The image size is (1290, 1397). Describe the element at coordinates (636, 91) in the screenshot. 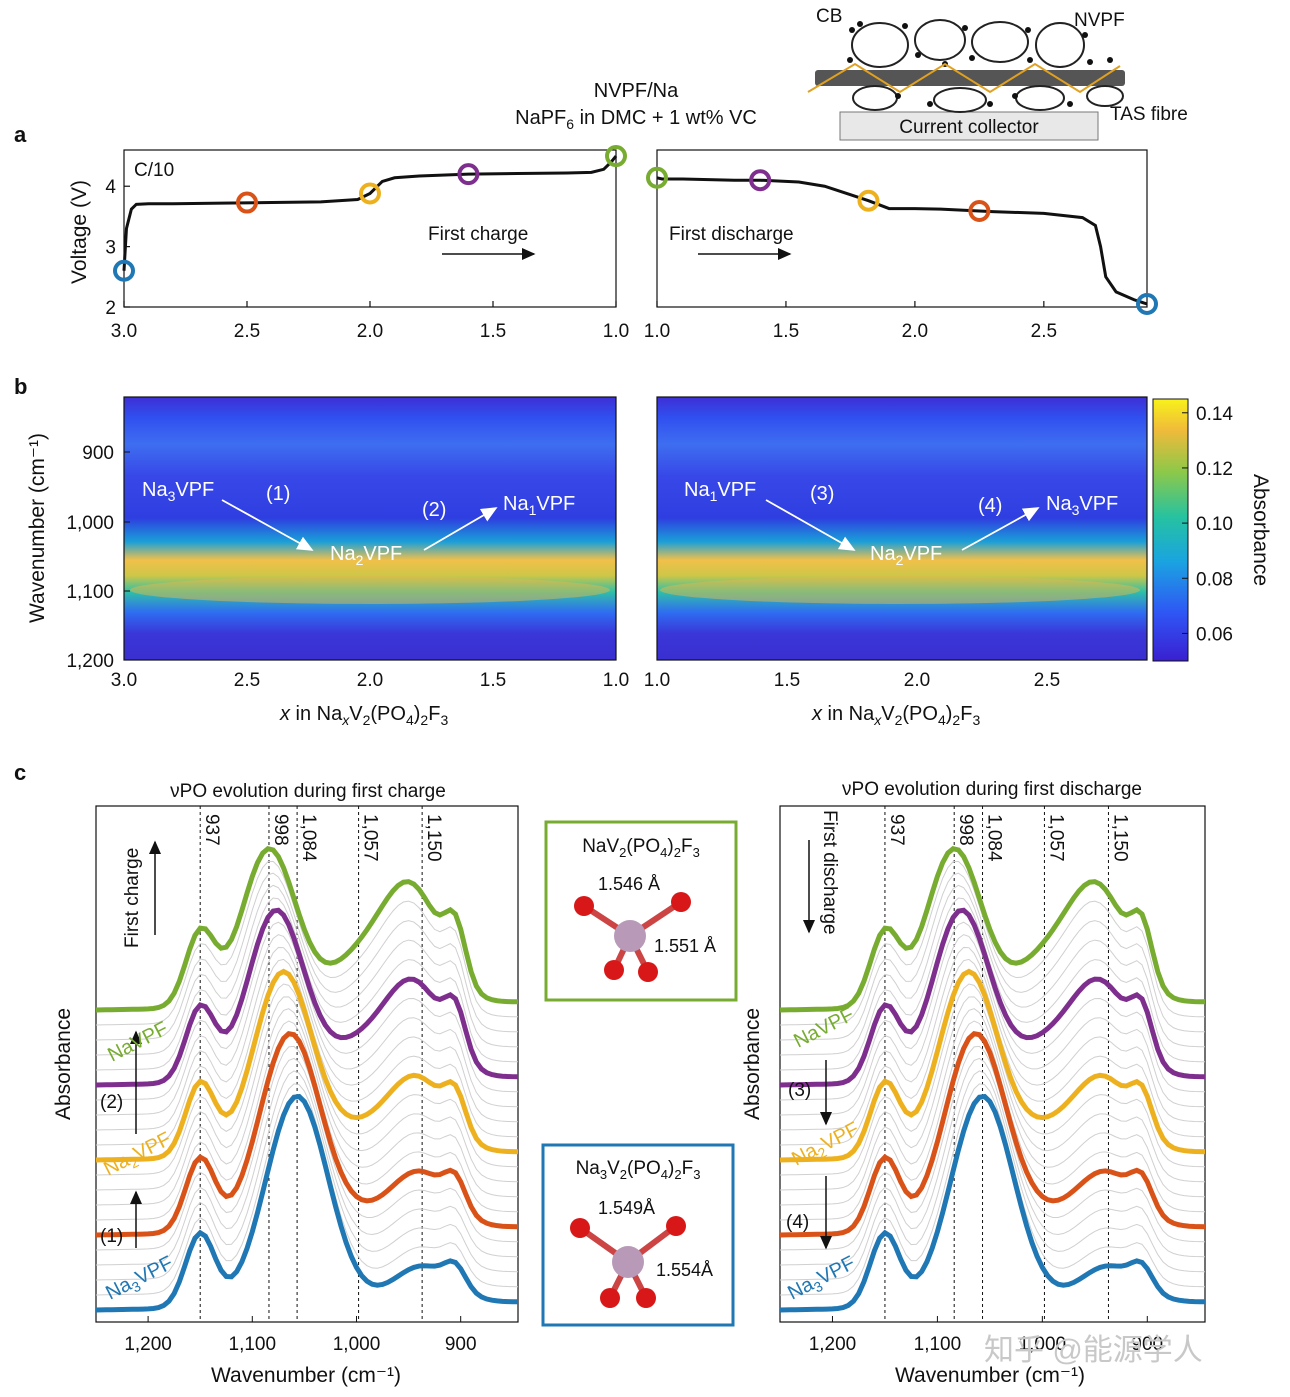

I see `cell-title: NVPF/Na` at that location.